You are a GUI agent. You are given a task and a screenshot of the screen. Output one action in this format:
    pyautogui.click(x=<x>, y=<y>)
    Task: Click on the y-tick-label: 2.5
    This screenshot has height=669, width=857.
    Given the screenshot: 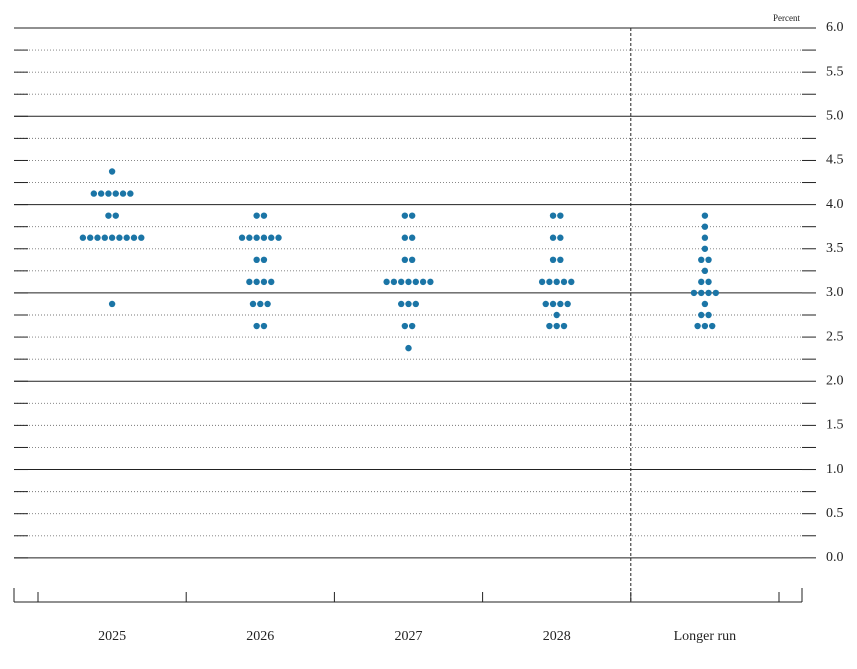 What is the action you would take?
    pyautogui.click(x=835, y=336)
    